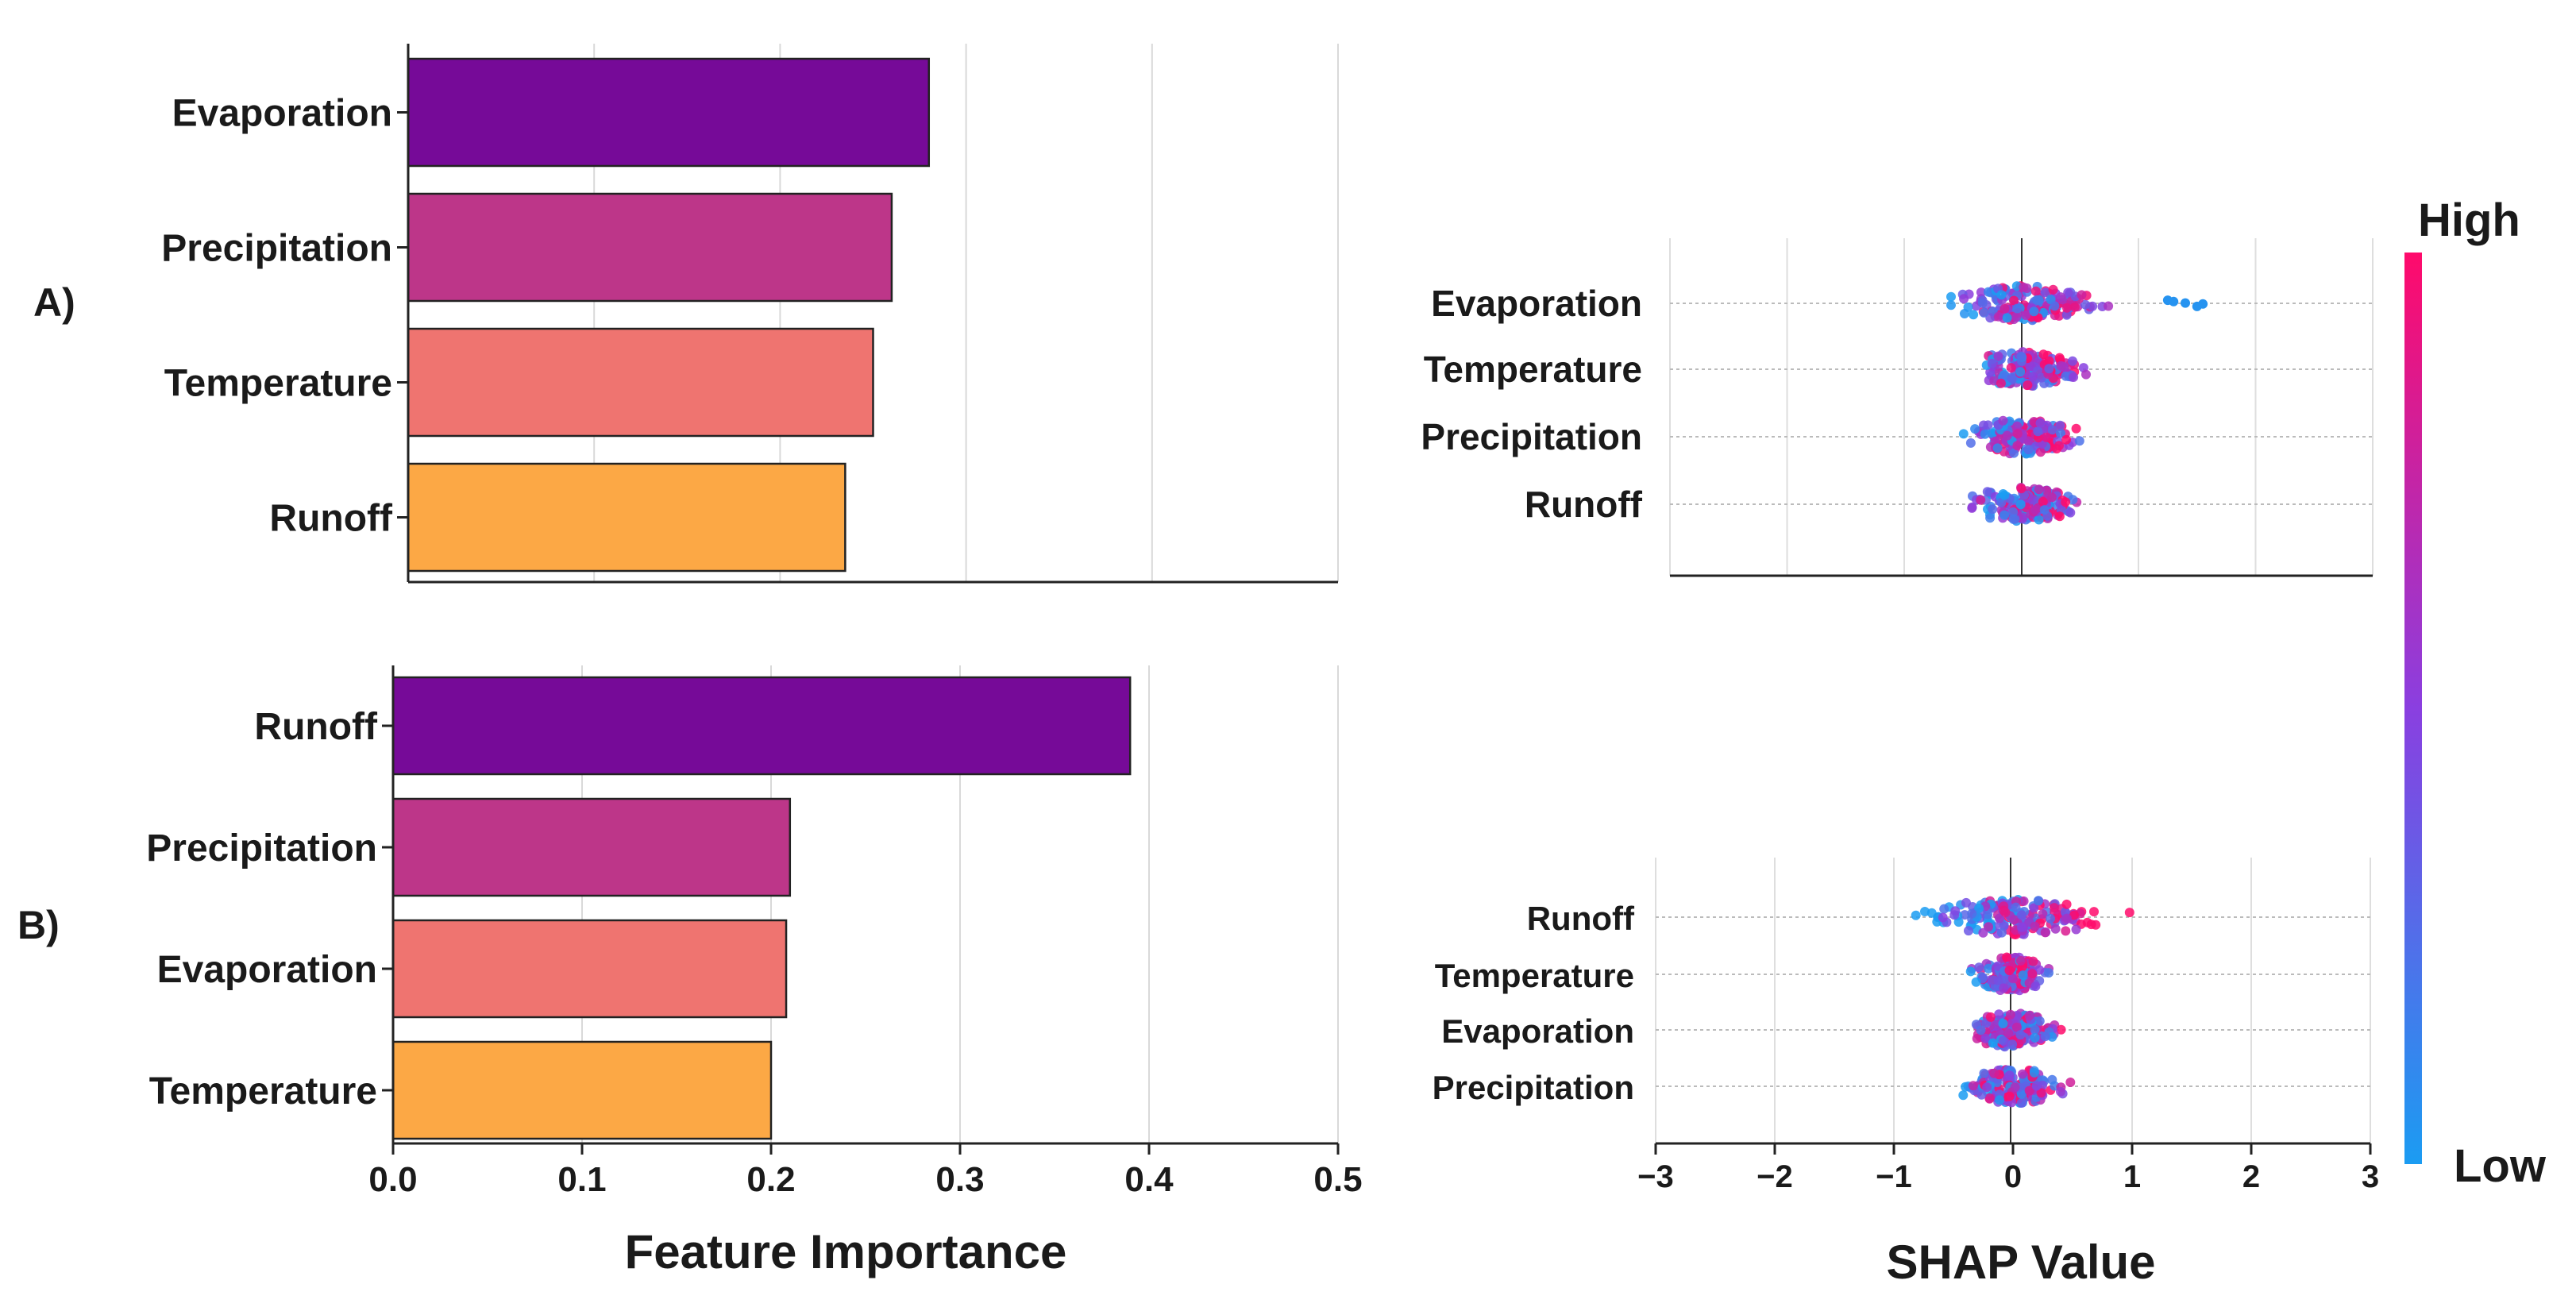  I want to click on x-tick-label: −3, so click(1655, 1177).